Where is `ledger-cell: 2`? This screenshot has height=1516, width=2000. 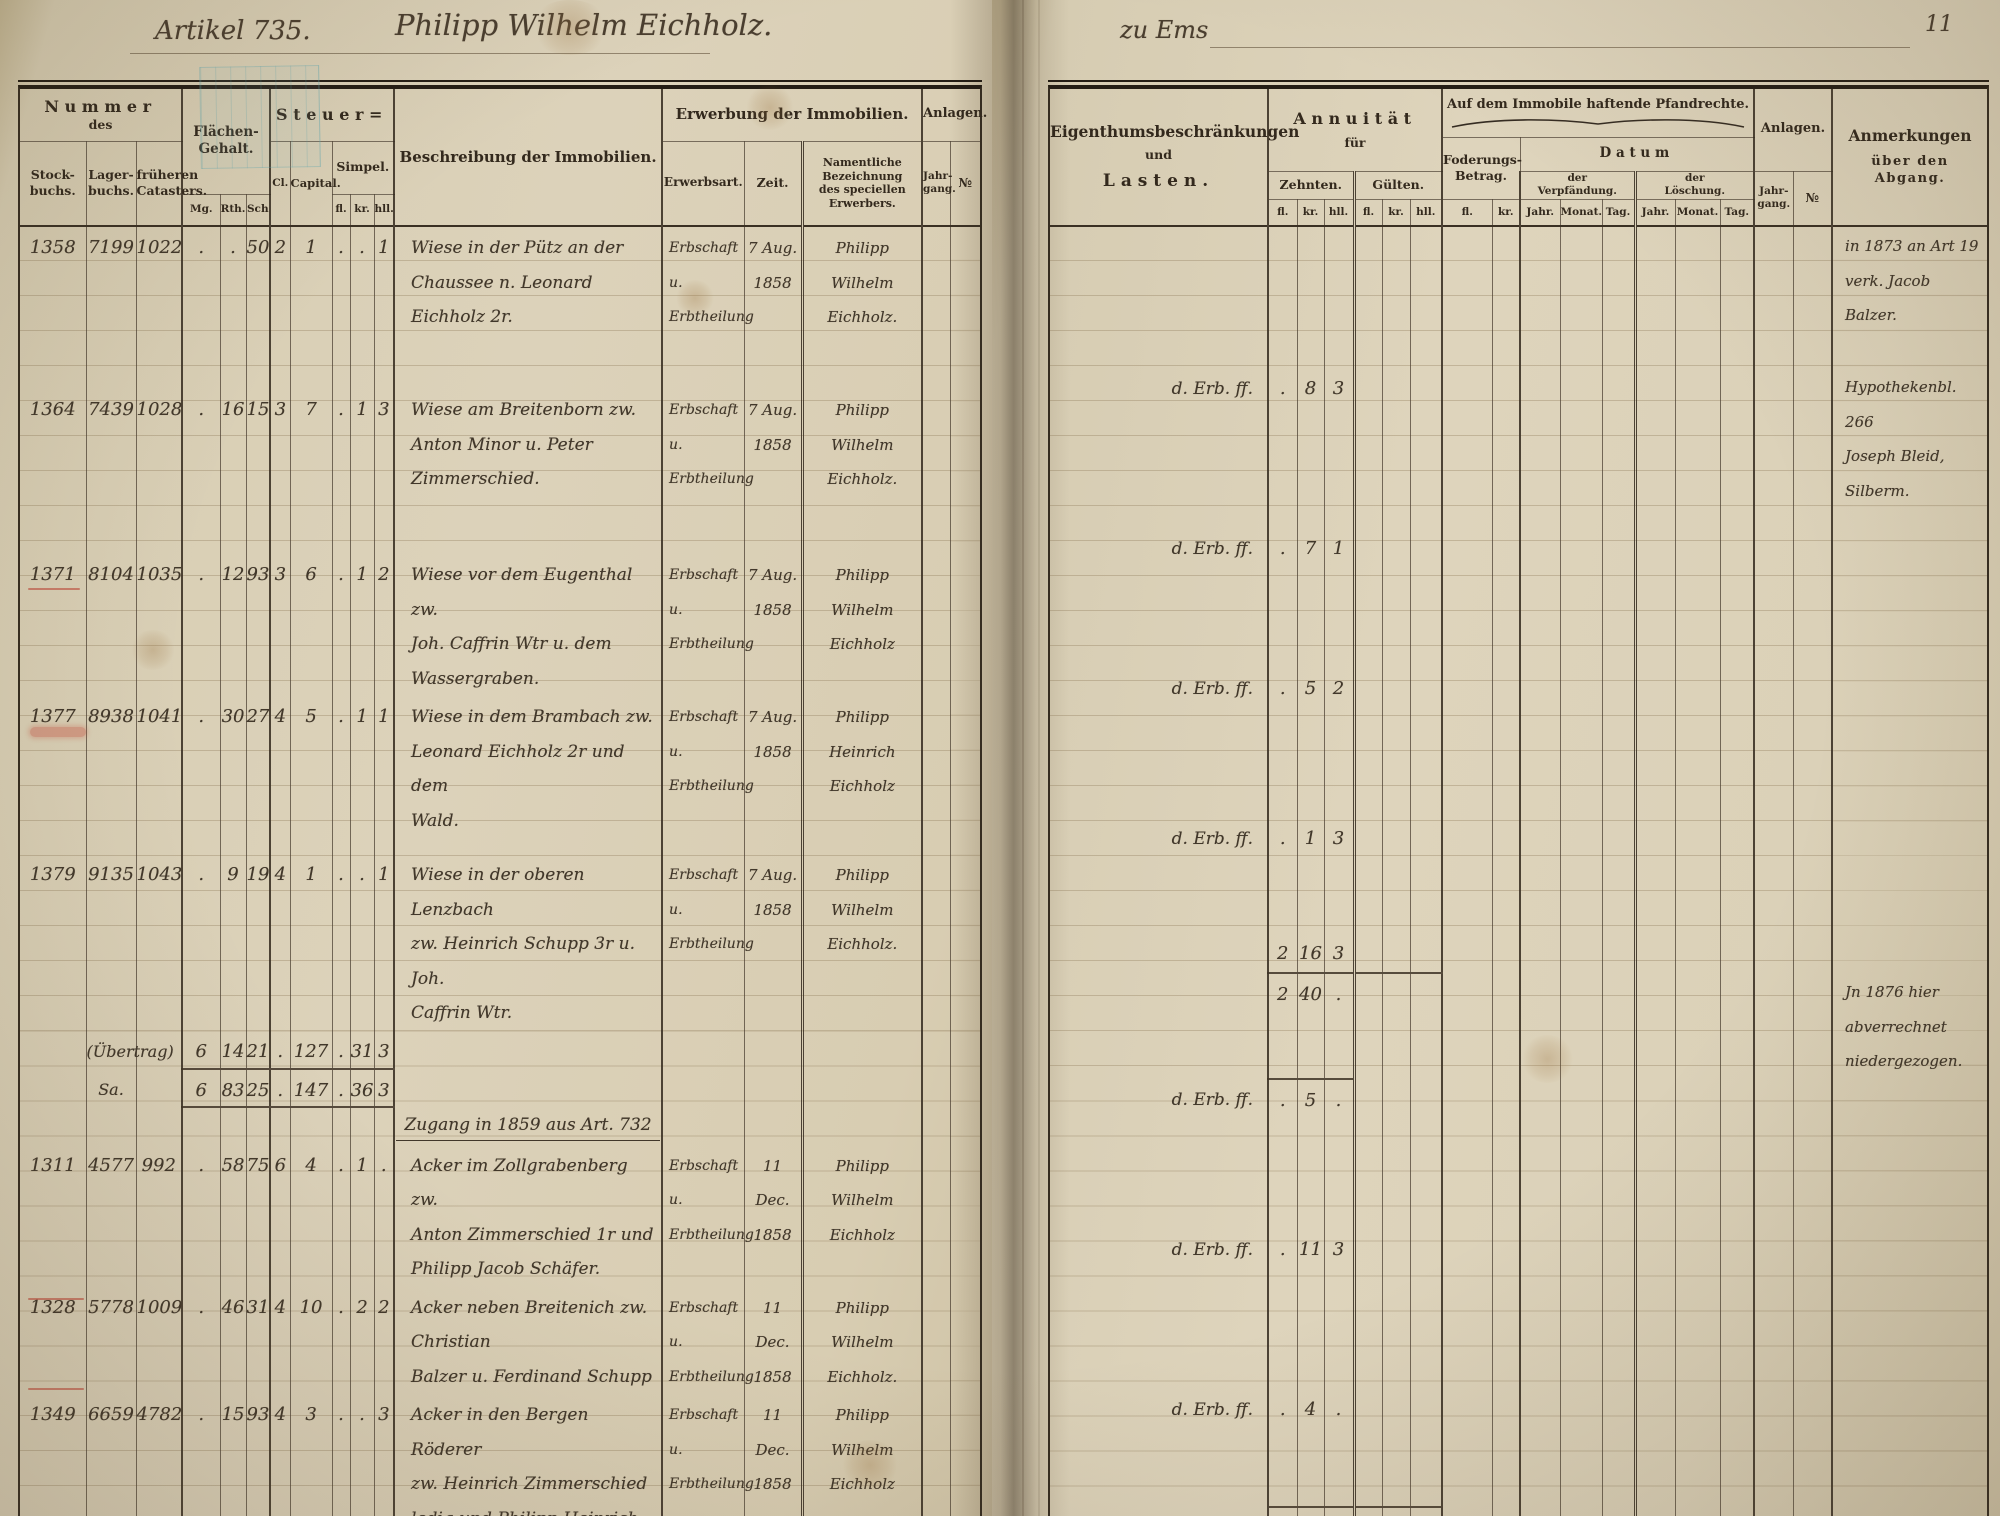
ledger-cell: 2 is located at coordinates (280, 307).